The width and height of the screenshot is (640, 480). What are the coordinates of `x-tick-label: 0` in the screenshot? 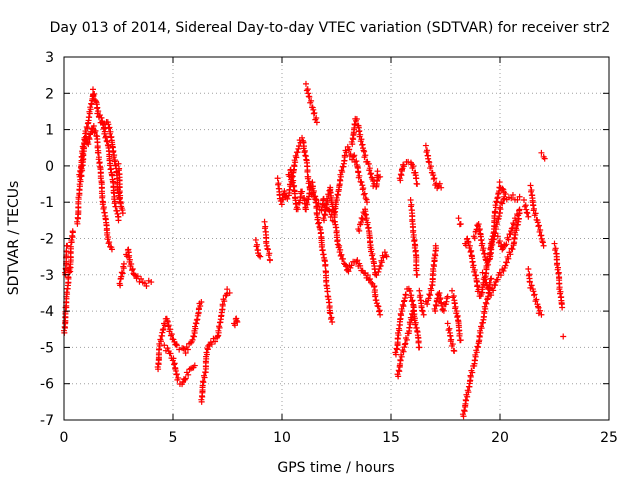 It's located at (64, 438).